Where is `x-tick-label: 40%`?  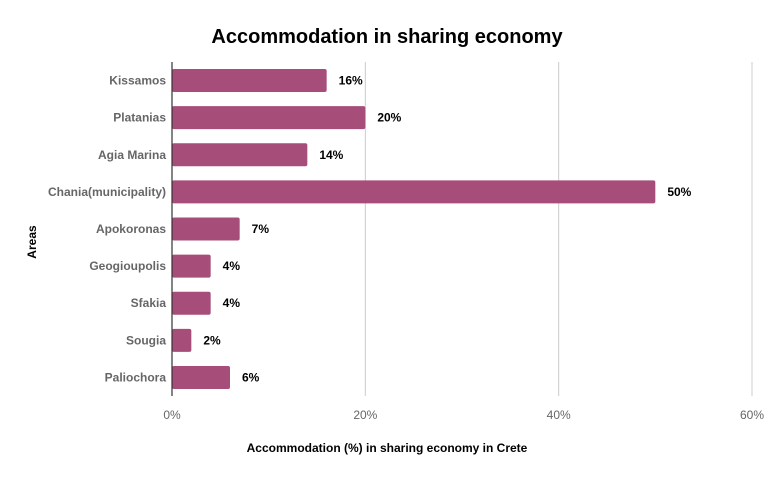
x-tick-label: 40% is located at coordinates (559, 415).